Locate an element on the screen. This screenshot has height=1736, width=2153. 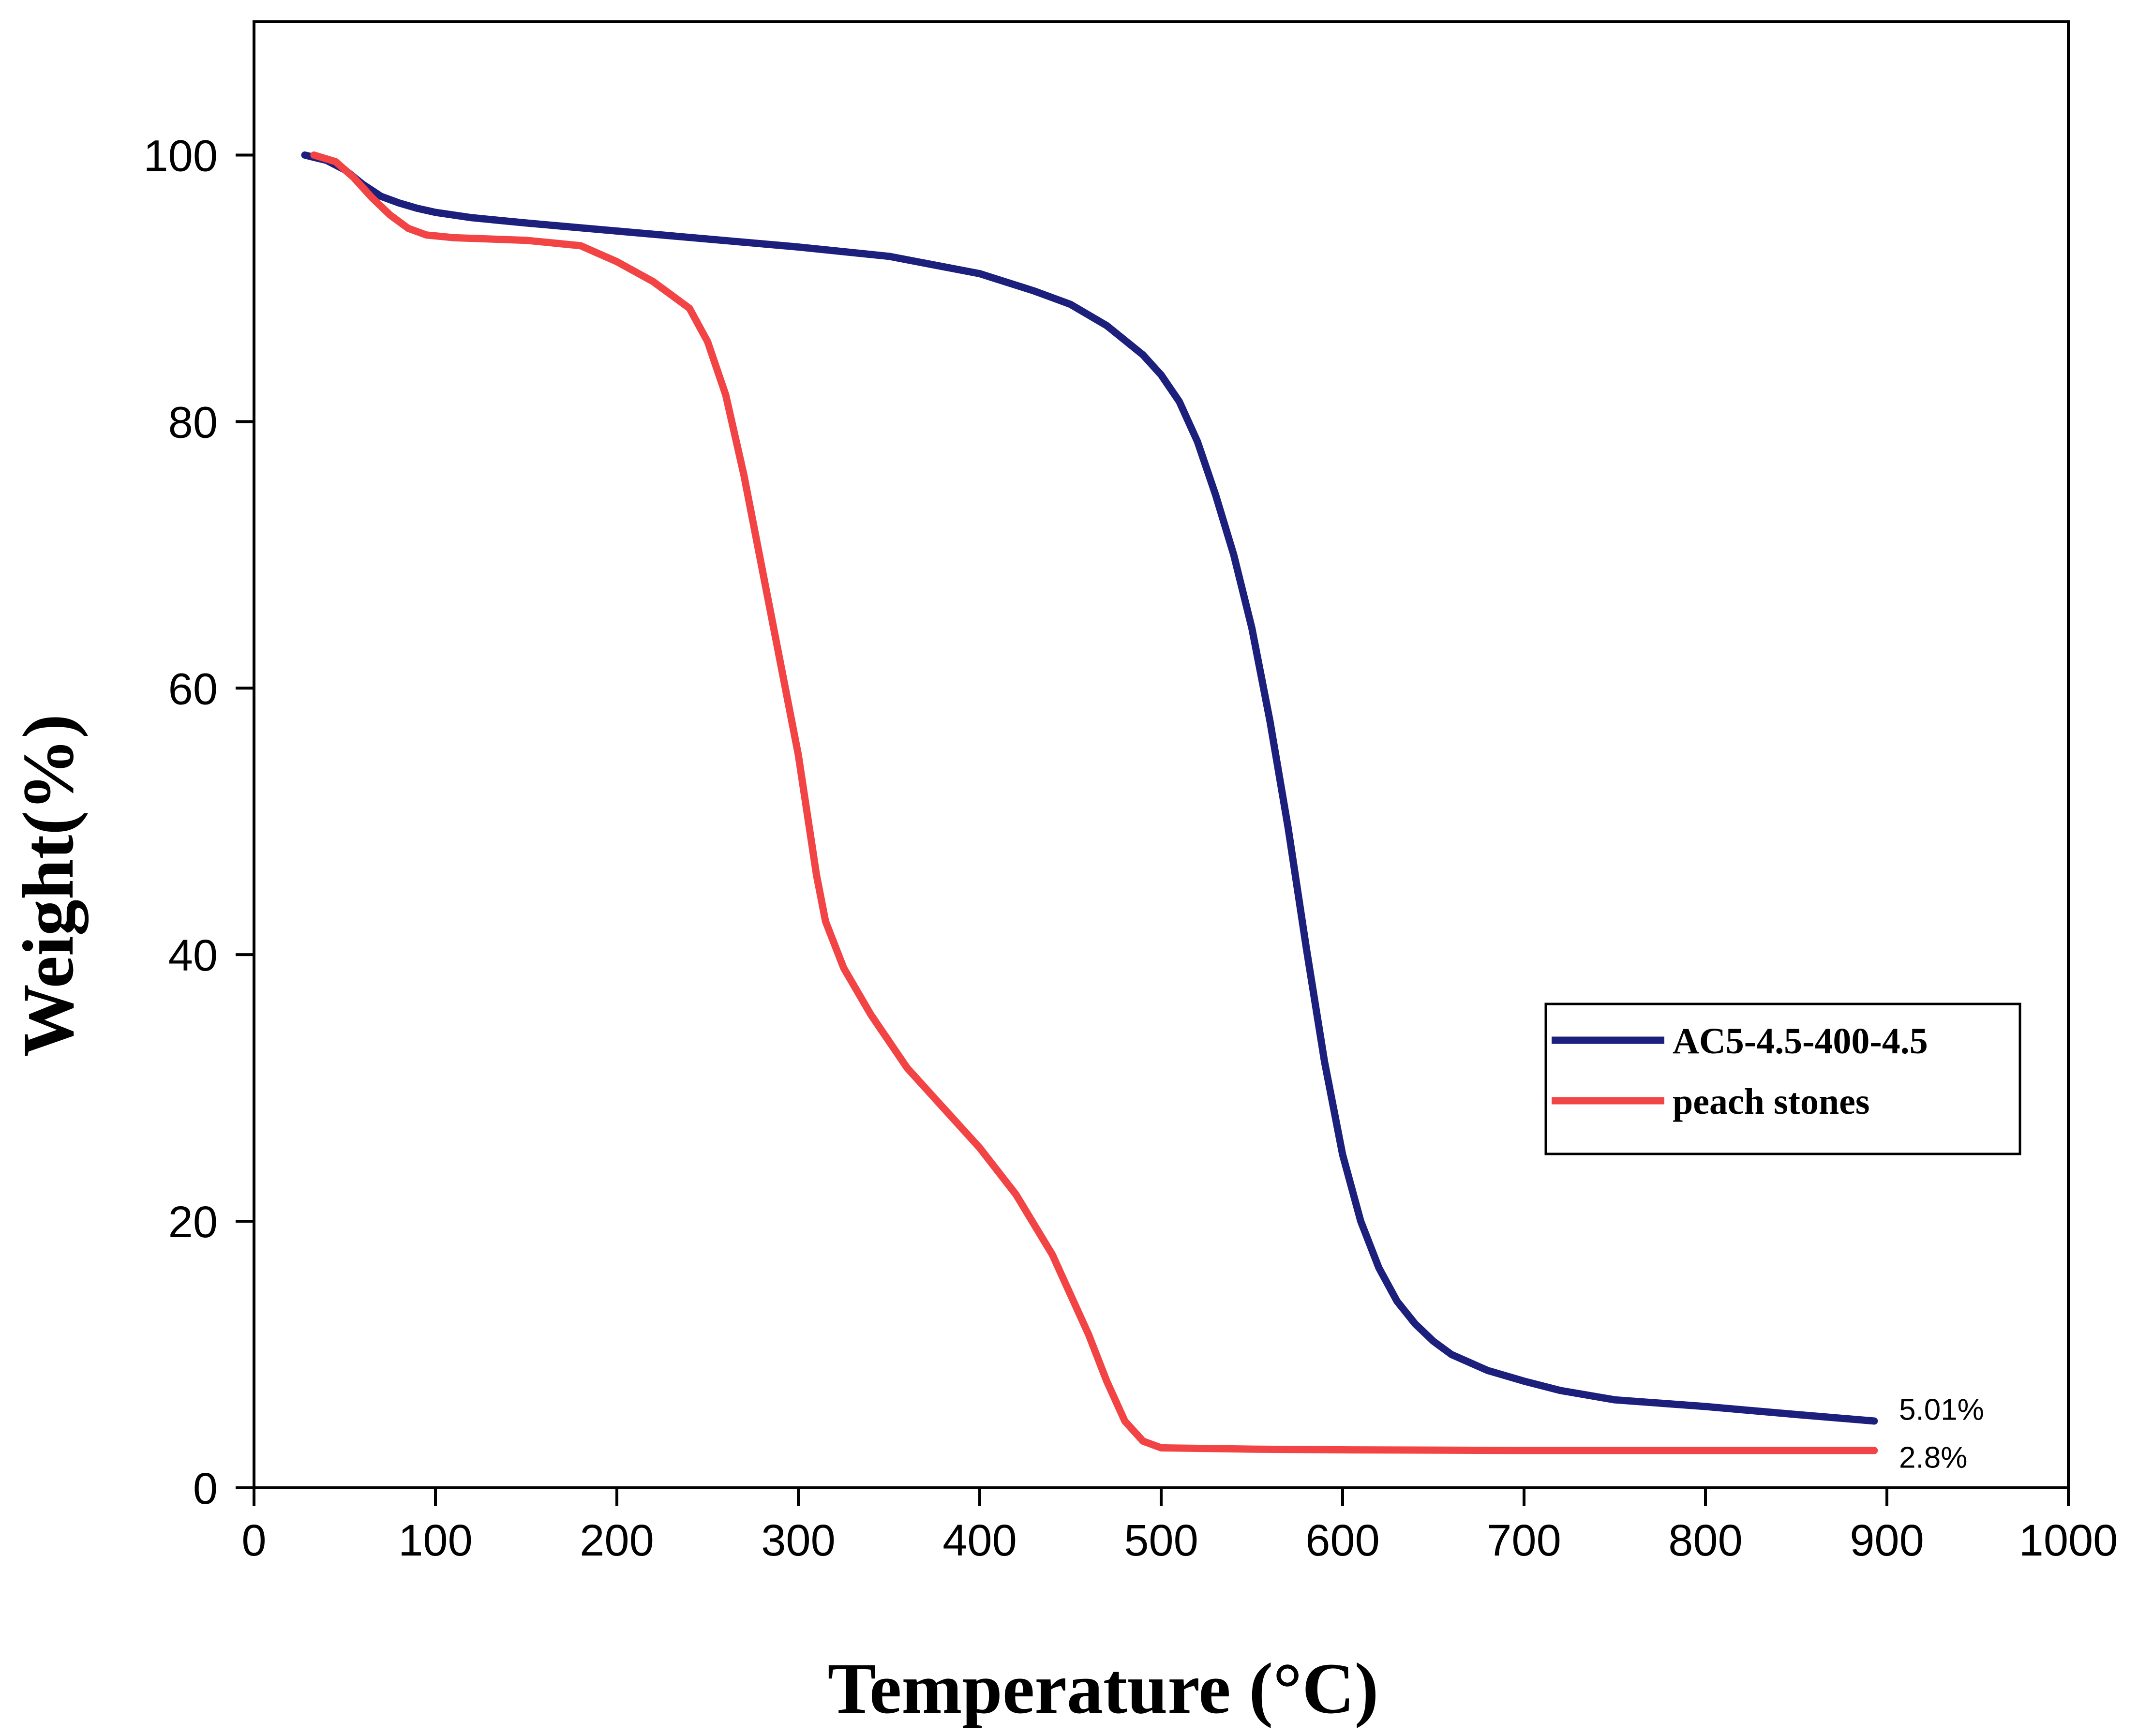
x-tick-label: 900 is located at coordinates (1887, 1540).